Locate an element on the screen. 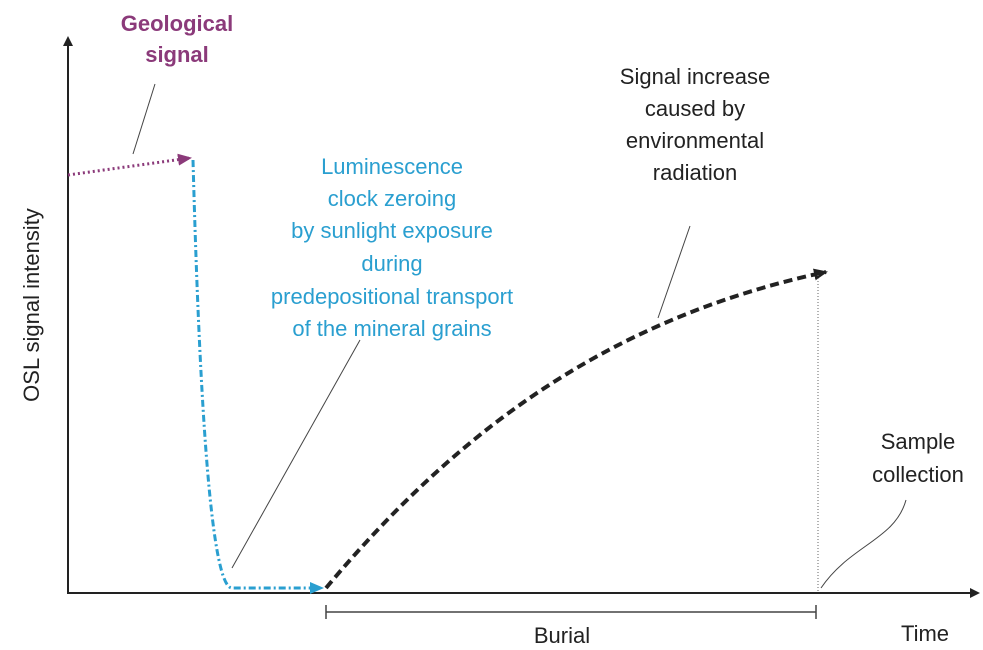 The height and width of the screenshot is (650, 983). increase-label: Signal increase is located at coordinates (695, 76).